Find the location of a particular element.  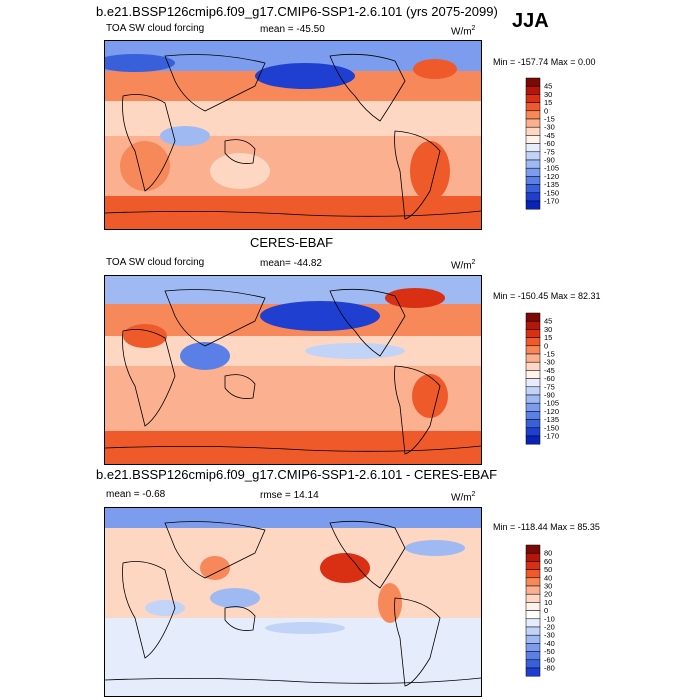

colorbar-tick-label: 10 is located at coordinates (548, 602).